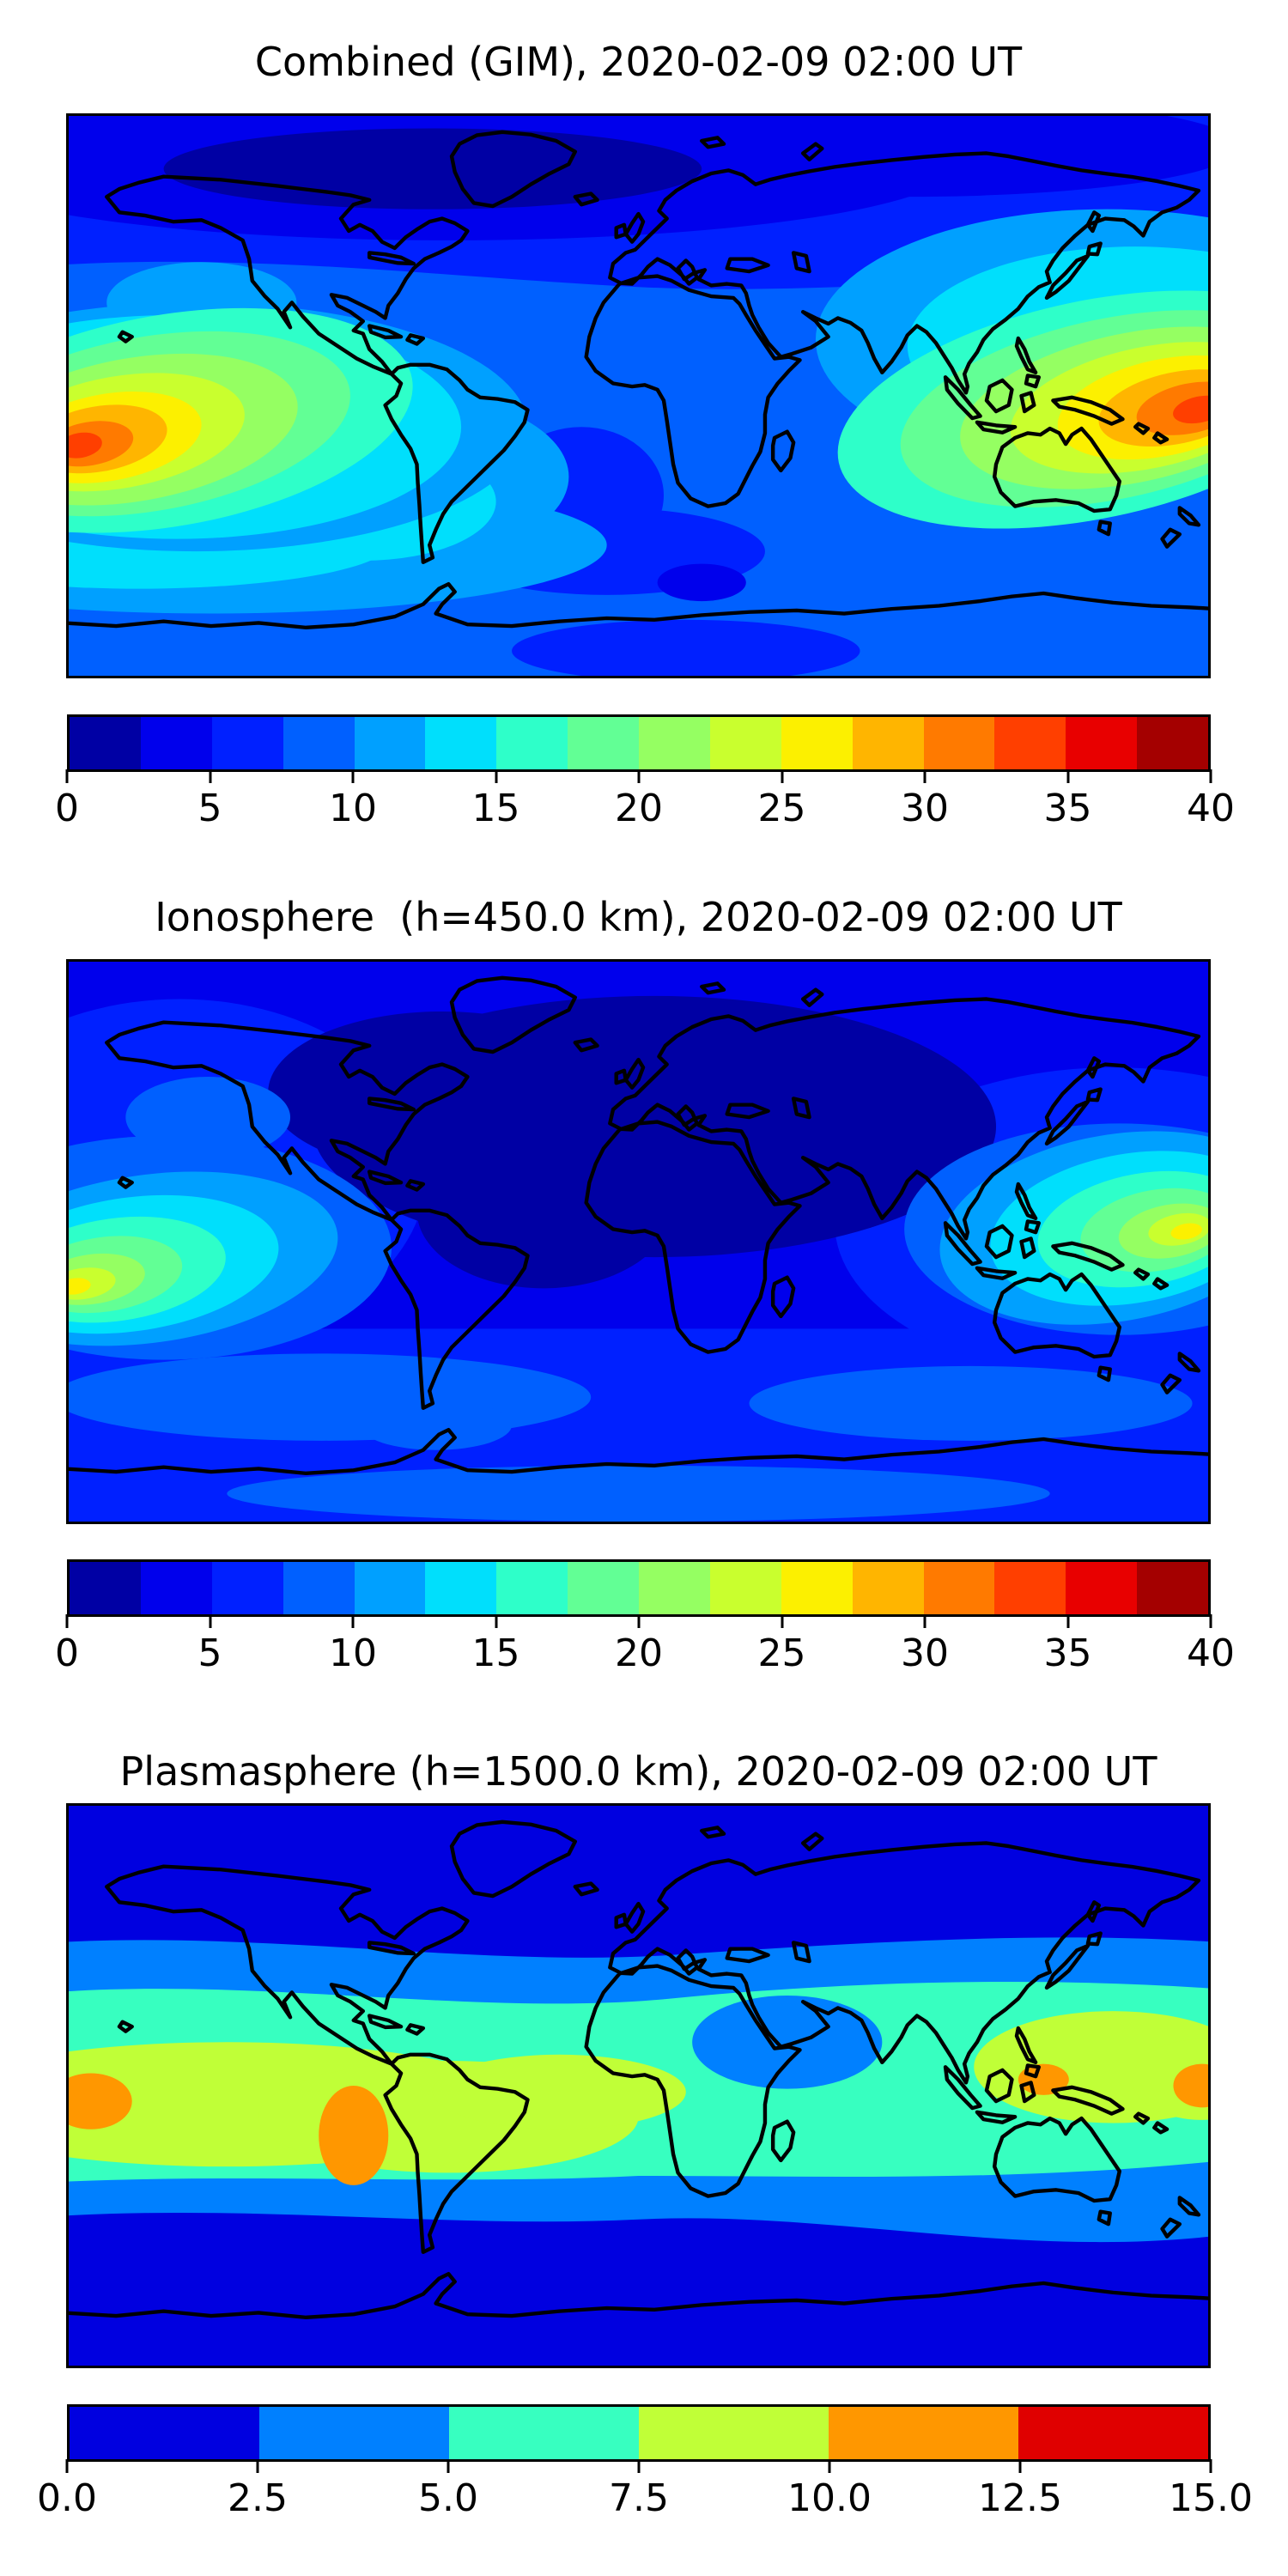  Describe the element at coordinates (1074, 1228) in the screenshot. I see `west-pacific-anomaly-hotspot` at that location.